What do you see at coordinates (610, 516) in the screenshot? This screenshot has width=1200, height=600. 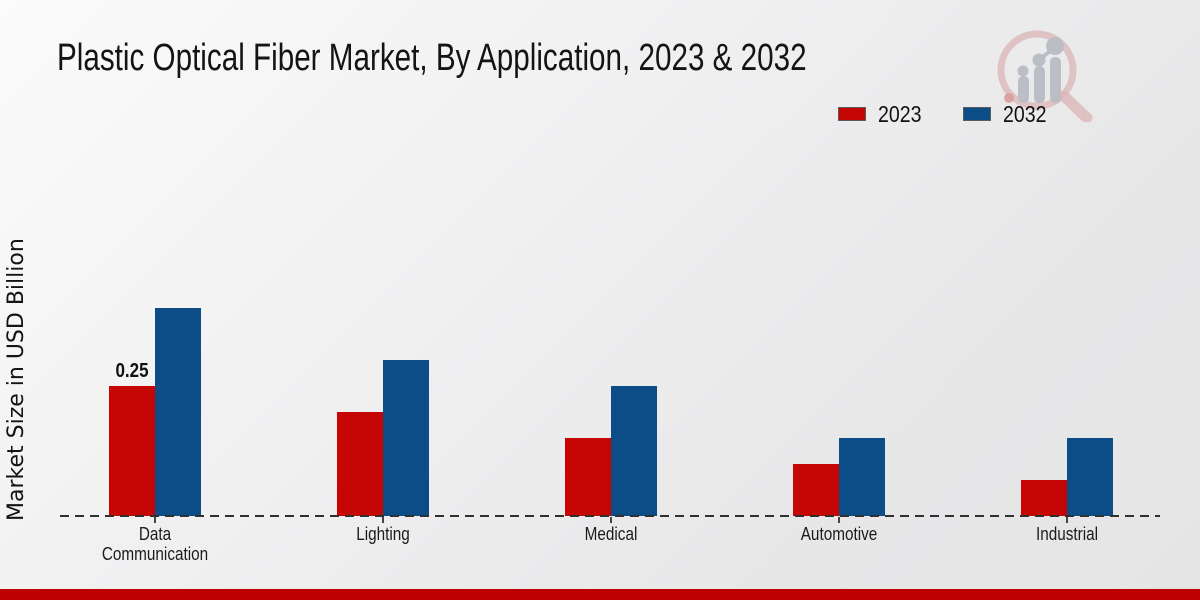 I see `x-axis-baseline` at bounding box center [610, 516].